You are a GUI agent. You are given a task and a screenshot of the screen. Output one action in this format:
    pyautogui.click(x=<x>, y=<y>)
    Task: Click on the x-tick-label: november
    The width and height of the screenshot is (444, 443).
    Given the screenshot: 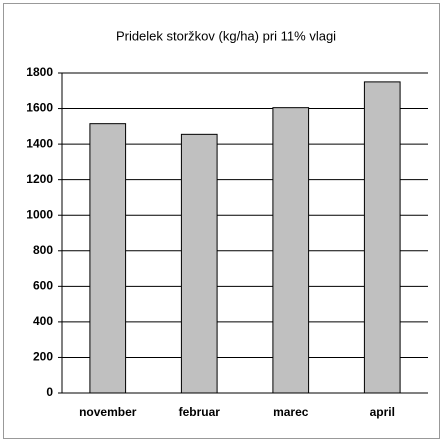 What is the action you would take?
    pyautogui.click(x=108, y=412)
    